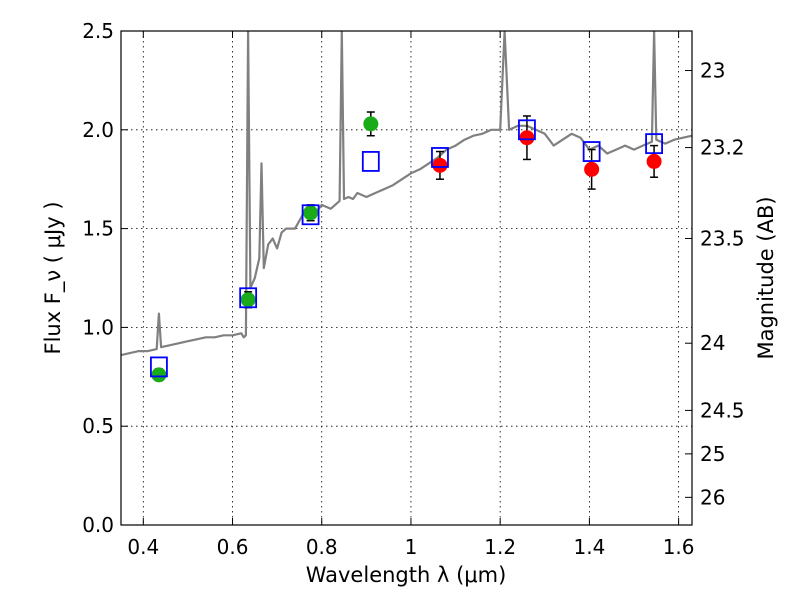  I want to click on x-tick-label: 1.6, so click(679, 547).